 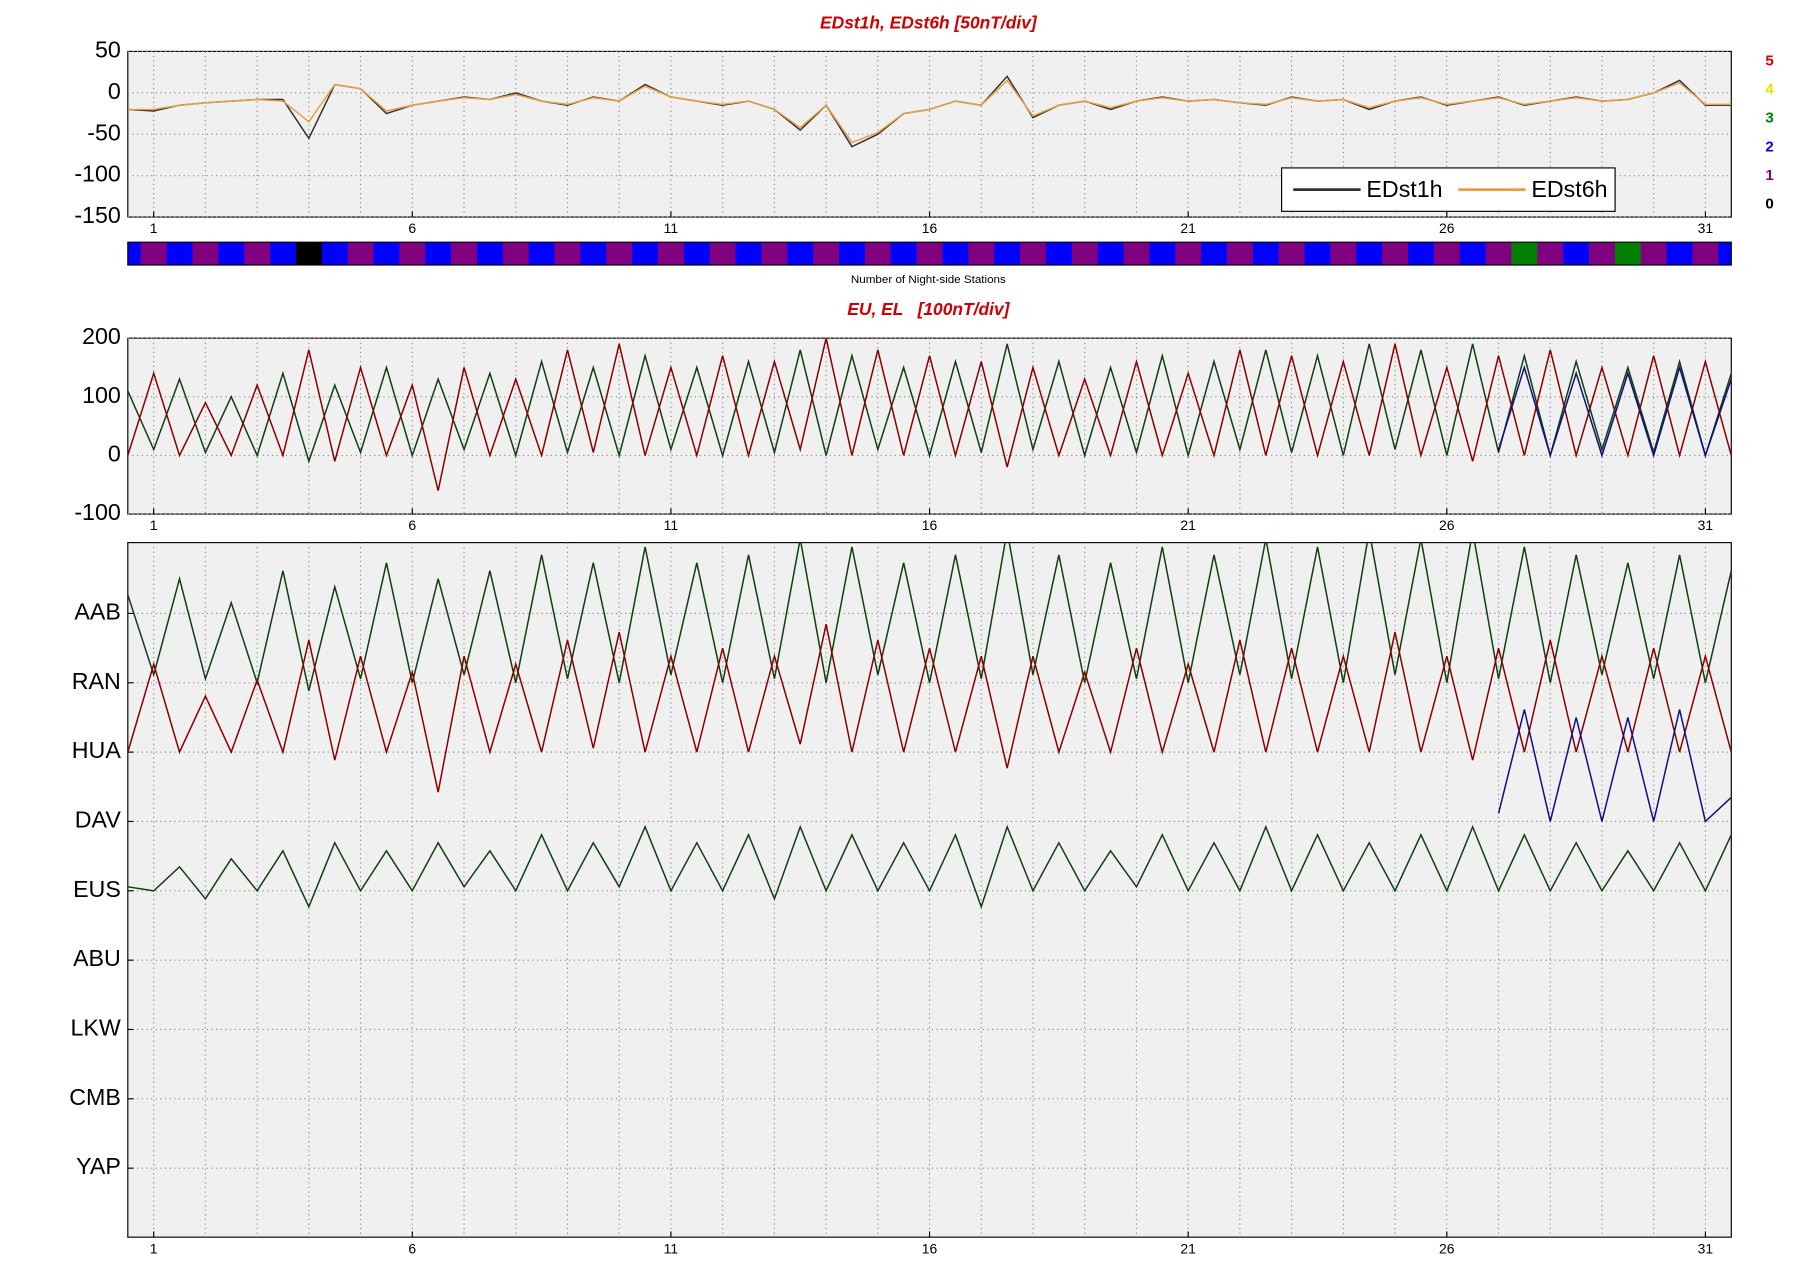 What do you see at coordinates (671, 228) in the screenshot?
I see `x-tick-label: 11` at bounding box center [671, 228].